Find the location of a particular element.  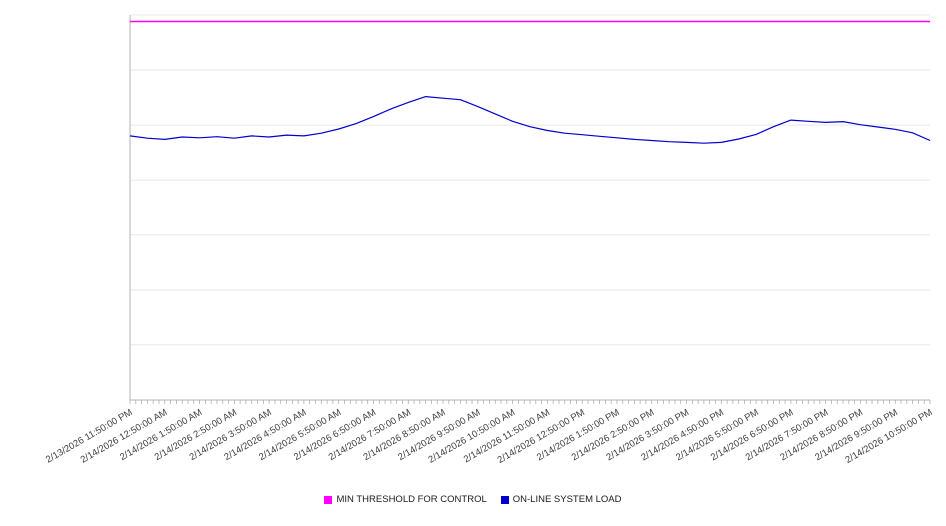

legend-item-load: ON-LINE SYSTEM LOAD is located at coordinates (561, 499).